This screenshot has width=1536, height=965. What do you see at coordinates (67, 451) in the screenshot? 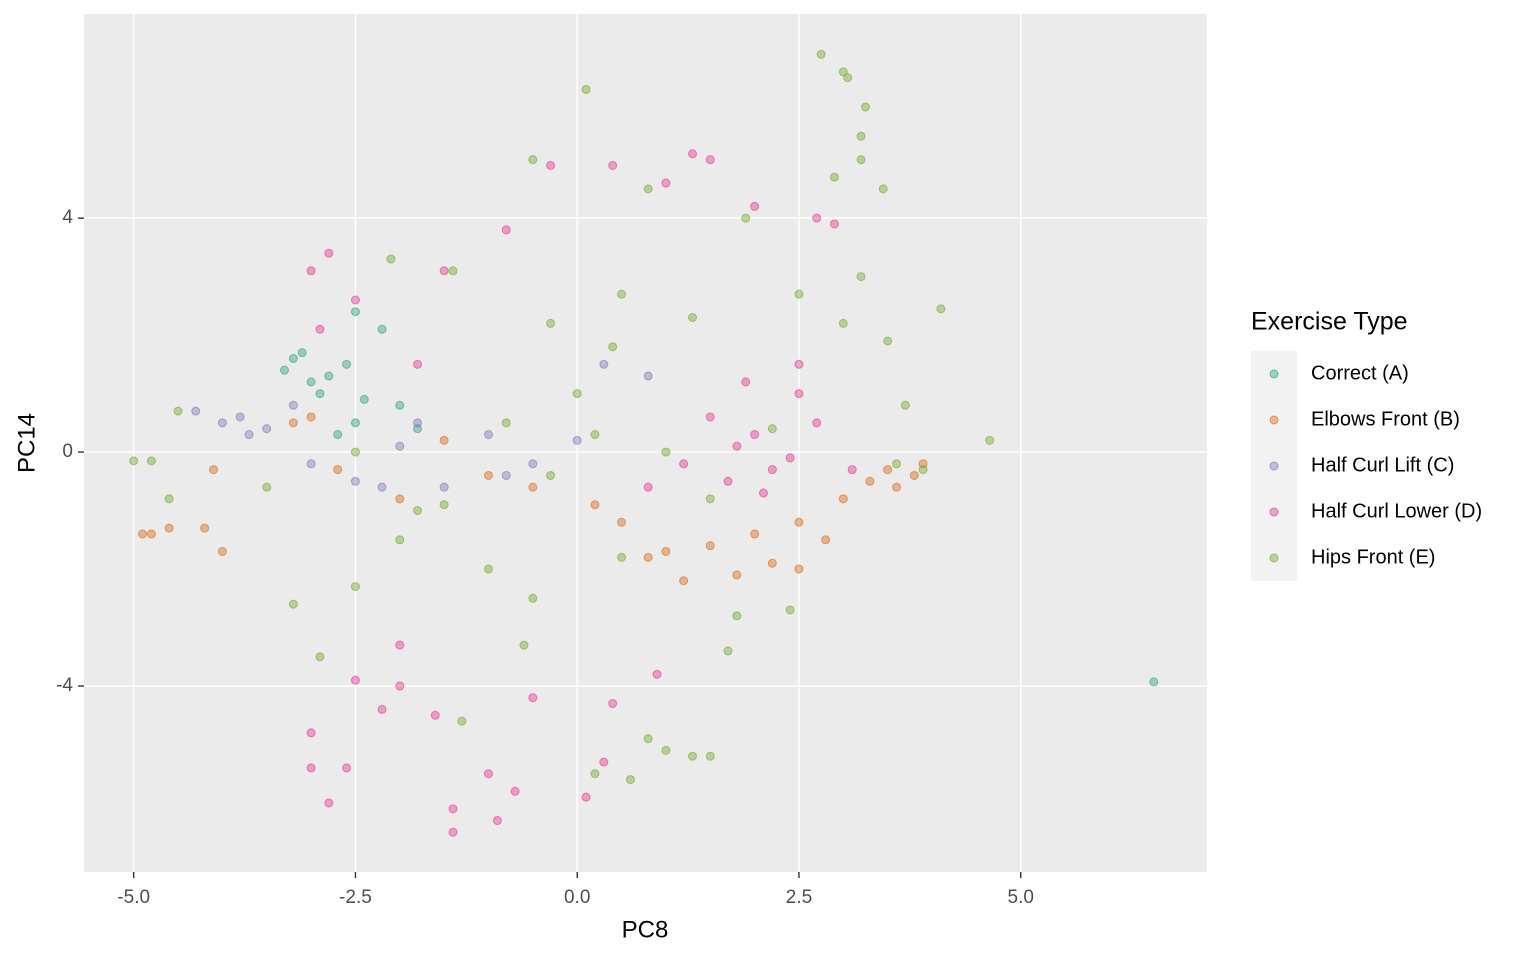
I see `y-tick-label: 0` at bounding box center [67, 451].